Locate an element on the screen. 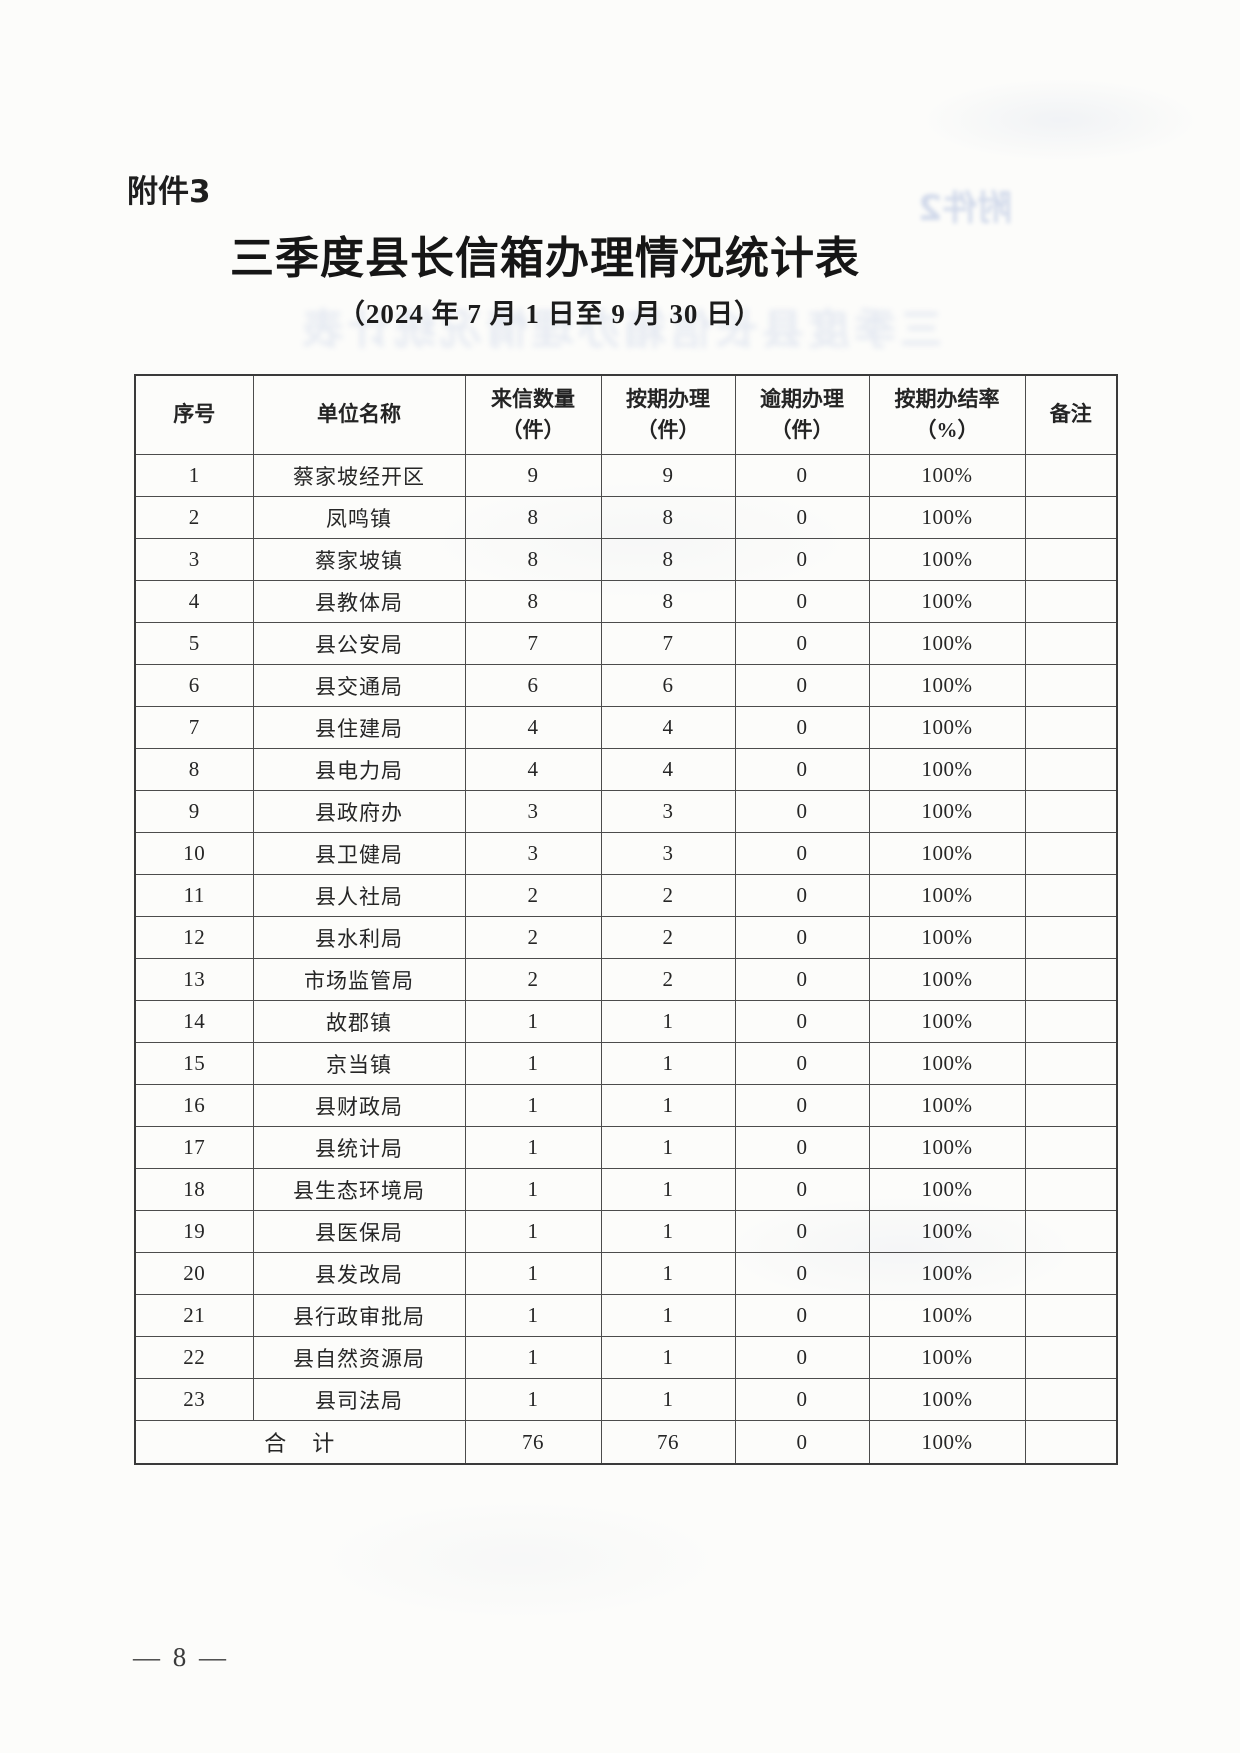 The image size is (1240, 1753). cell-serial-number: 7 is located at coordinates (194, 727).